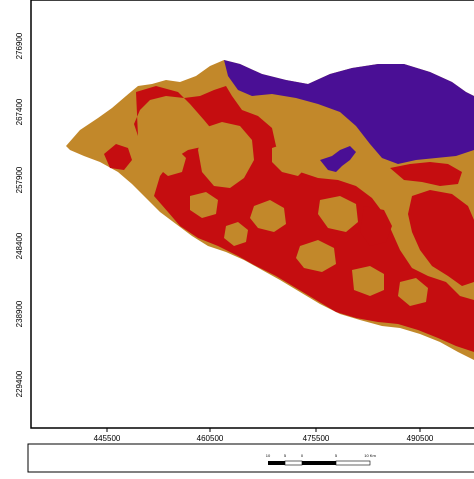  Describe the element at coordinates (19, 313) in the screenshot. I see `y-axis-label-5: 238900` at that location.